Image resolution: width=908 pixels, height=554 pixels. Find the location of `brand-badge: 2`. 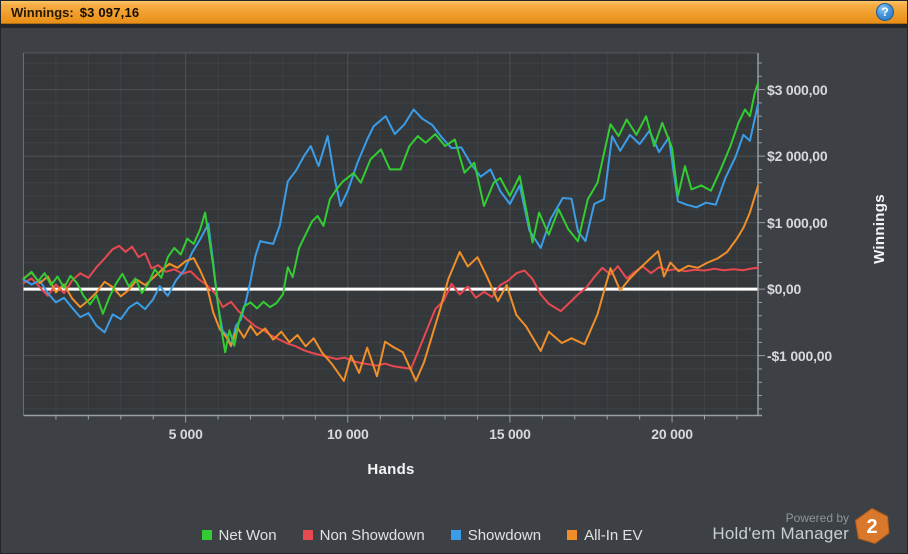

brand-badge: 2 is located at coordinates (872, 526).